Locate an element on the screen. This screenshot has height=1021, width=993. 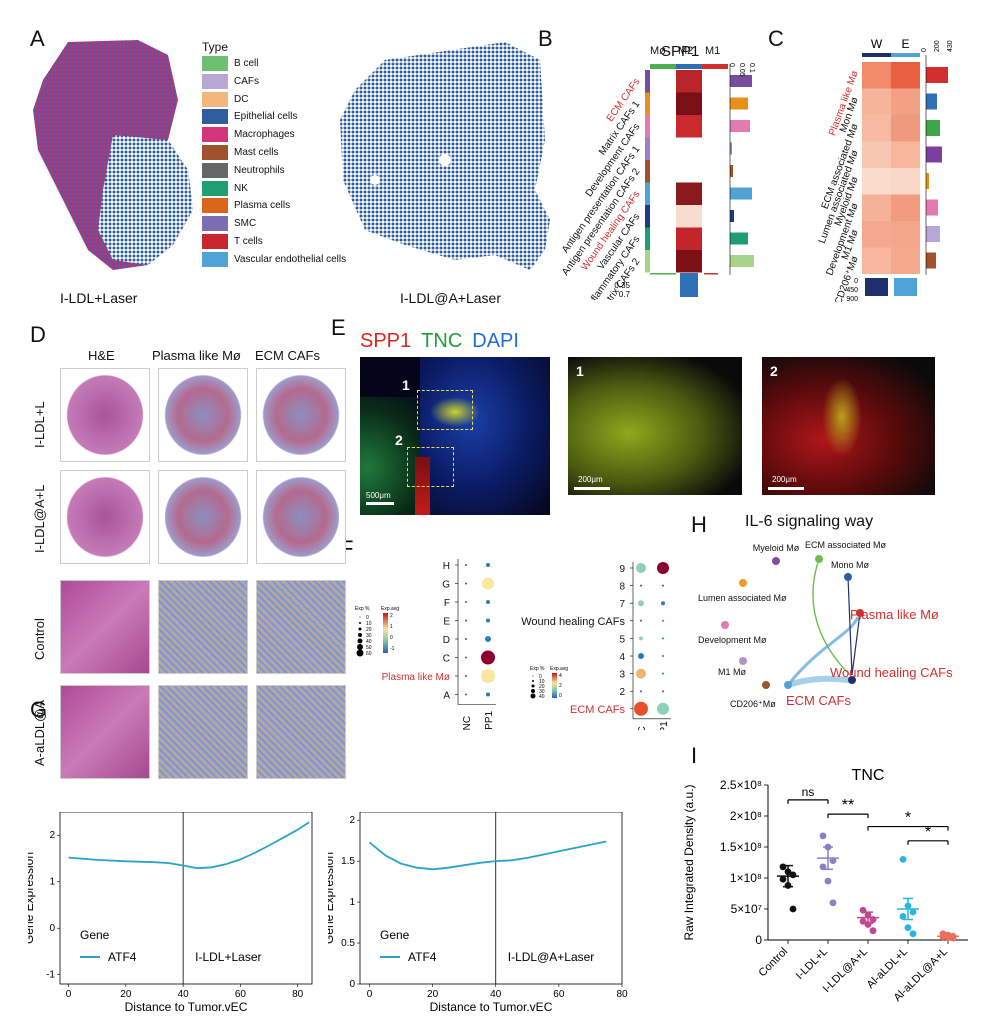
g-xtick-label: 60 is located at coordinates (559, 994).